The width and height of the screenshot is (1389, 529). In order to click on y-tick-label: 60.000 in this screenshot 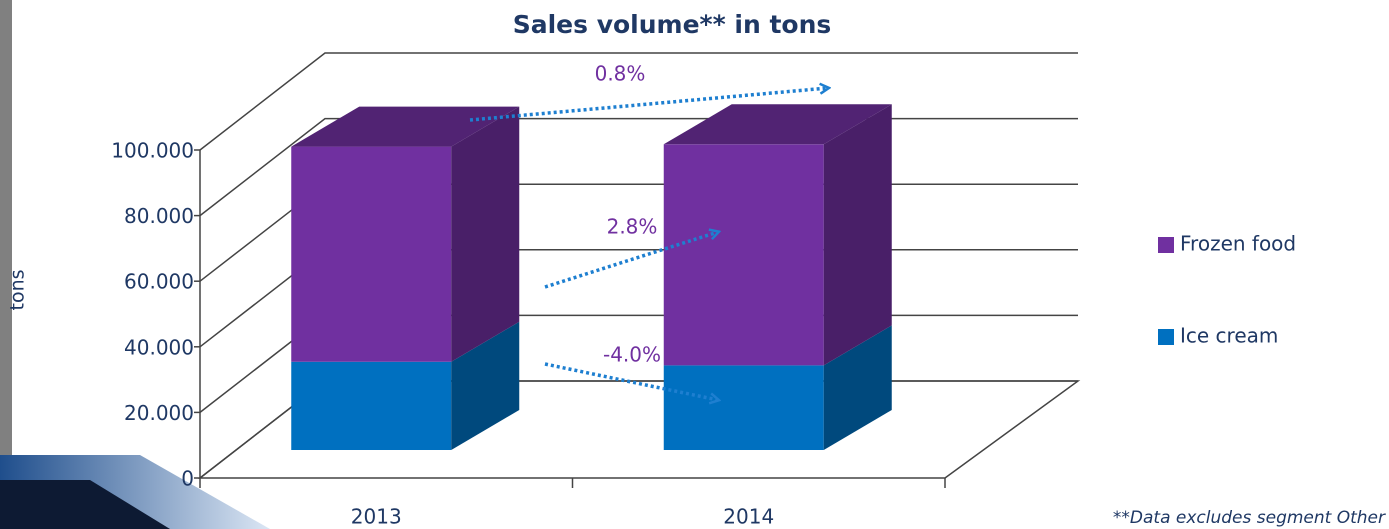, I will do `click(159, 282)`.